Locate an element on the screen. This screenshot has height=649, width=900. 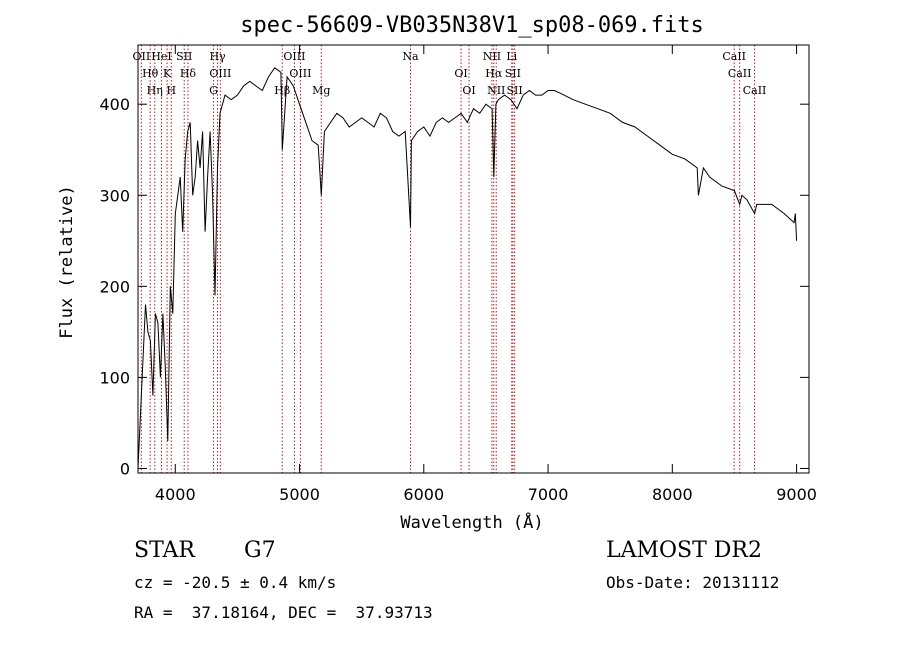
x-tick-label: 9000 is located at coordinates (796, 494).